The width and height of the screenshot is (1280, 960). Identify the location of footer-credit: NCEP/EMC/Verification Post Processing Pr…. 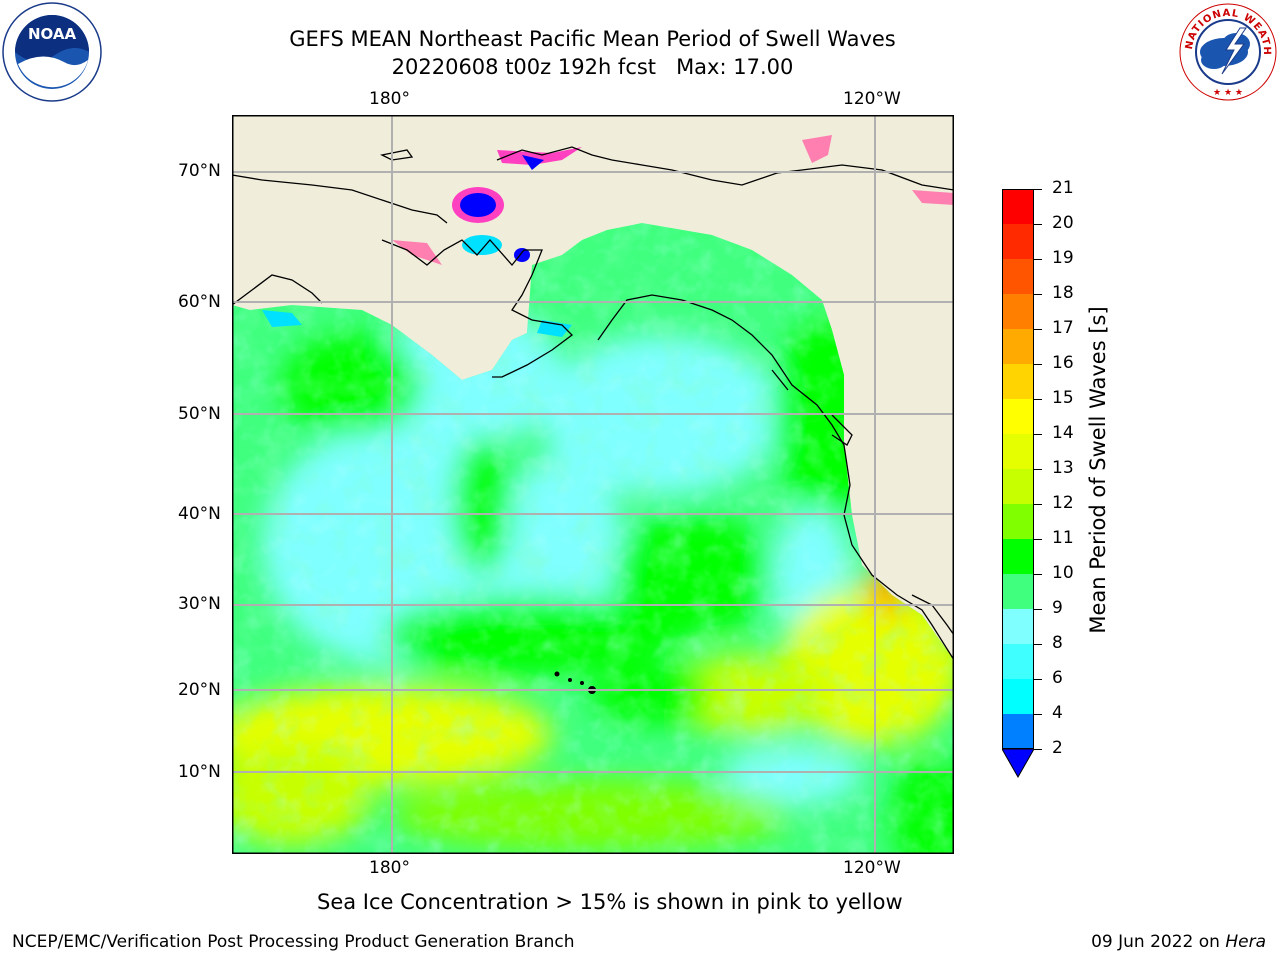
(293, 942).